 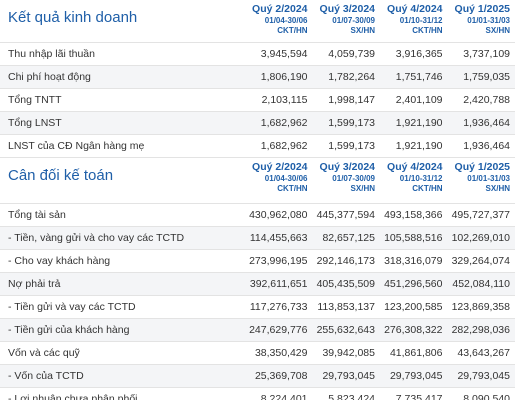 I want to click on row-value: 8,224,401, so click(x=279, y=393).